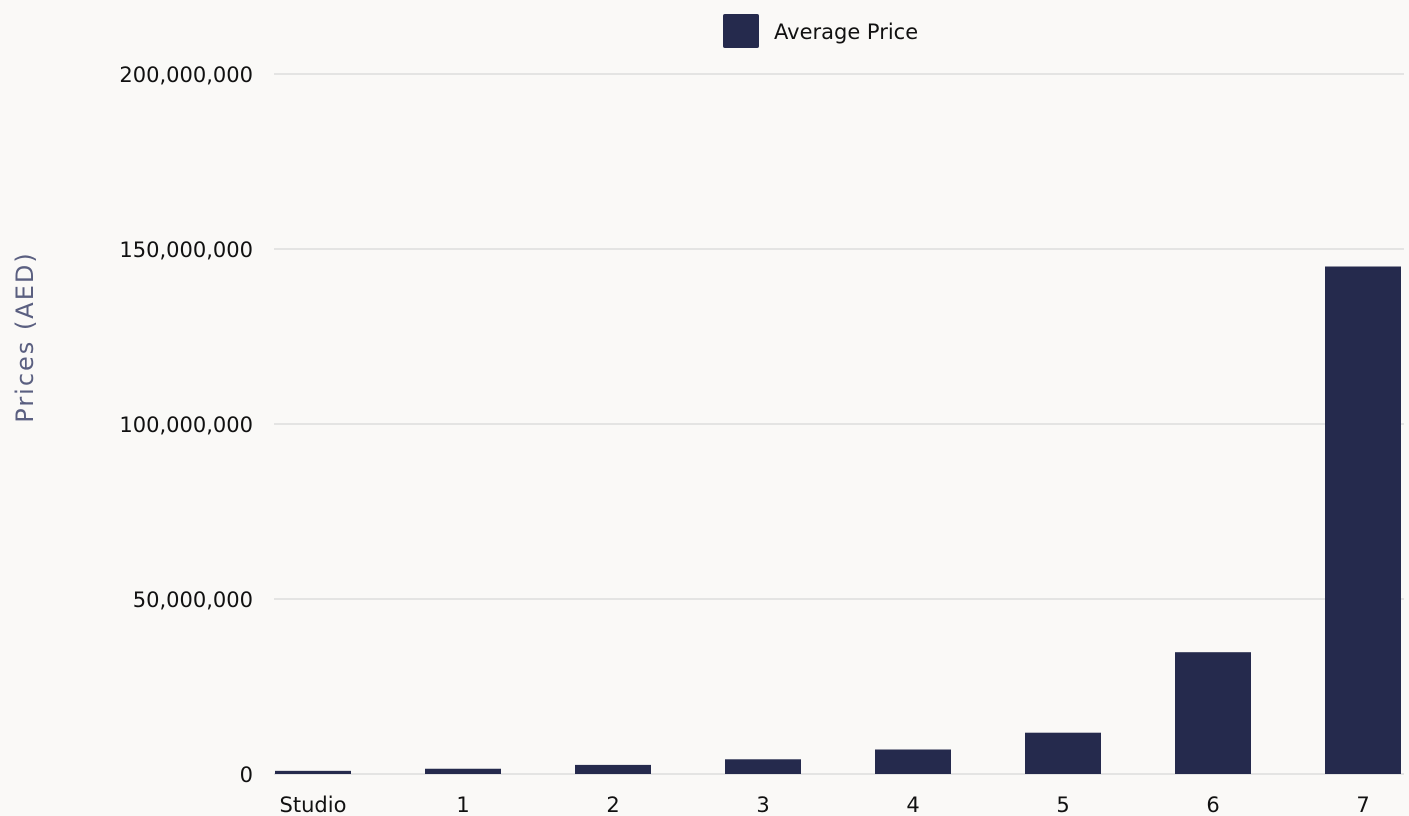 The image size is (1409, 816). Describe the element at coordinates (246, 775) in the screenshot. I see `y-tick-label: 0` at that location.